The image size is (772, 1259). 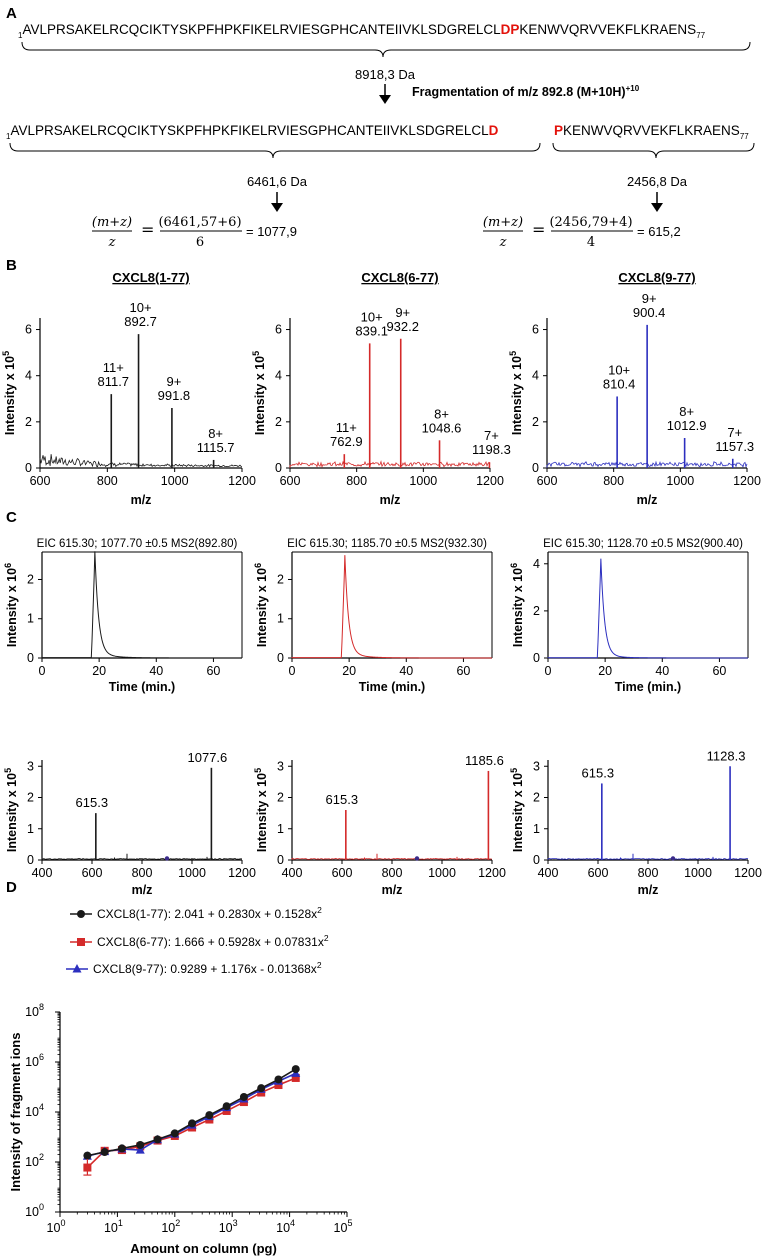 What do you see at coordinates (275, 150) in the screenshot?
I see `fragment-1-brace` at bounding box center [275, 150].